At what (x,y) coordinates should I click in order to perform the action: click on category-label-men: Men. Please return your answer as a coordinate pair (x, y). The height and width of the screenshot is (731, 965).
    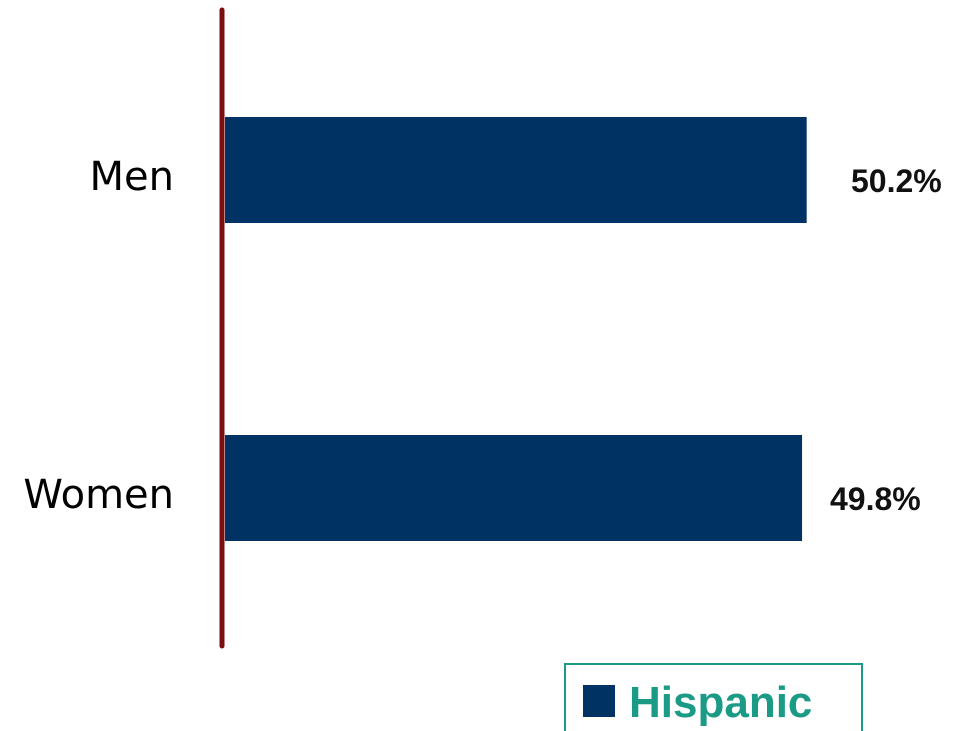
    Looking at the image, I should click on (132, 177).